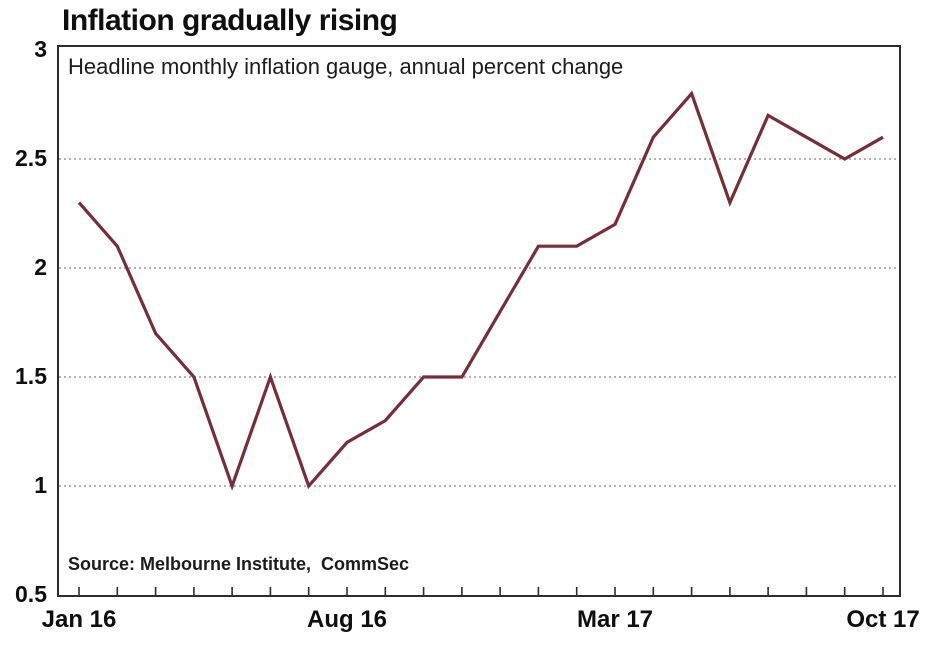 The height and width of the screenshot is (650, 932). Describe the element at coordinates (883, 619) in the screenshot. I see `x-axis-label: Oct 17` at that location.